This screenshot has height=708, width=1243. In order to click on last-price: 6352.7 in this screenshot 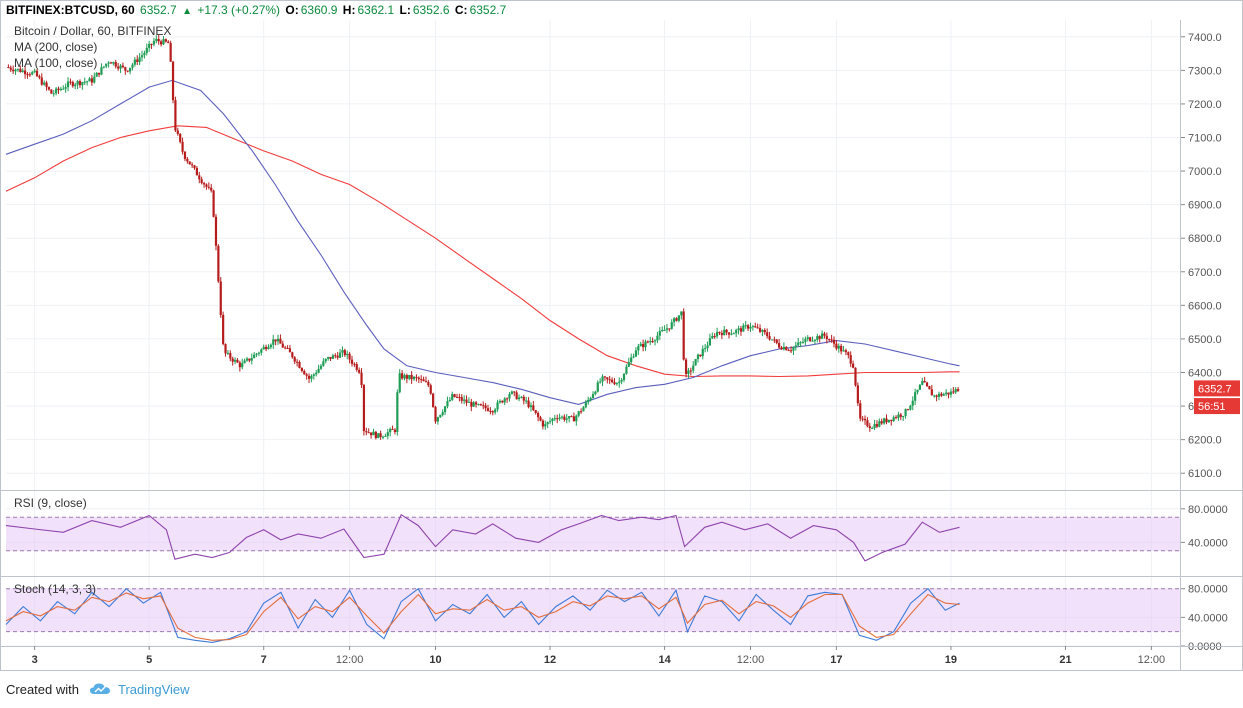, I will do `click(158, 10)`.